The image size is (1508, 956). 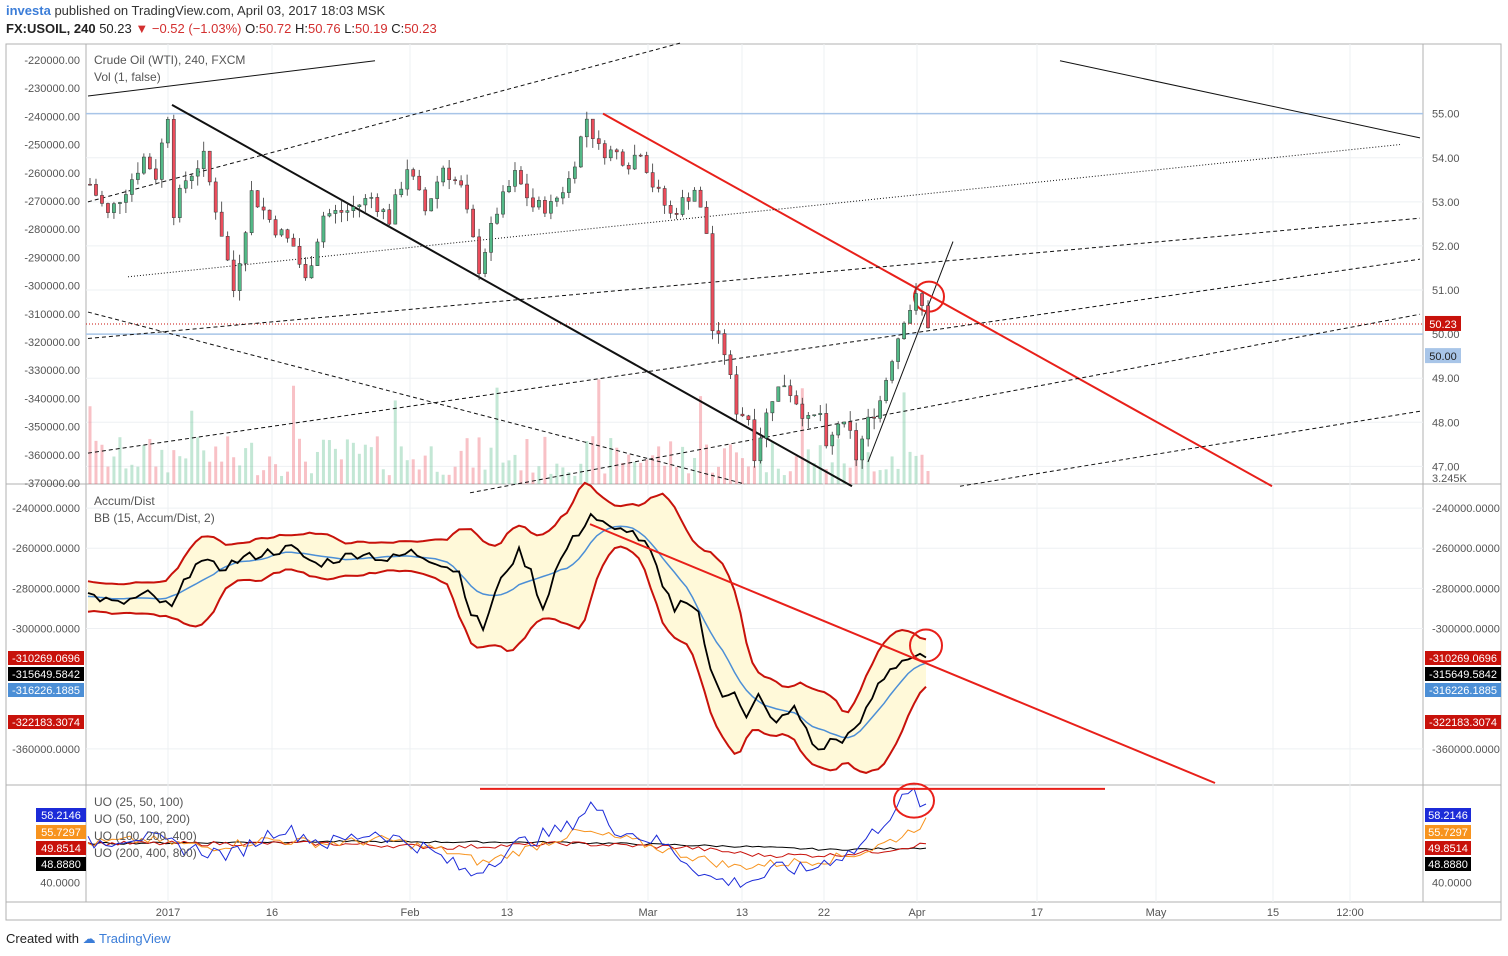 I want to click on uo-legend-2: UO (50, 100, 200), so click(x=142, y=819).